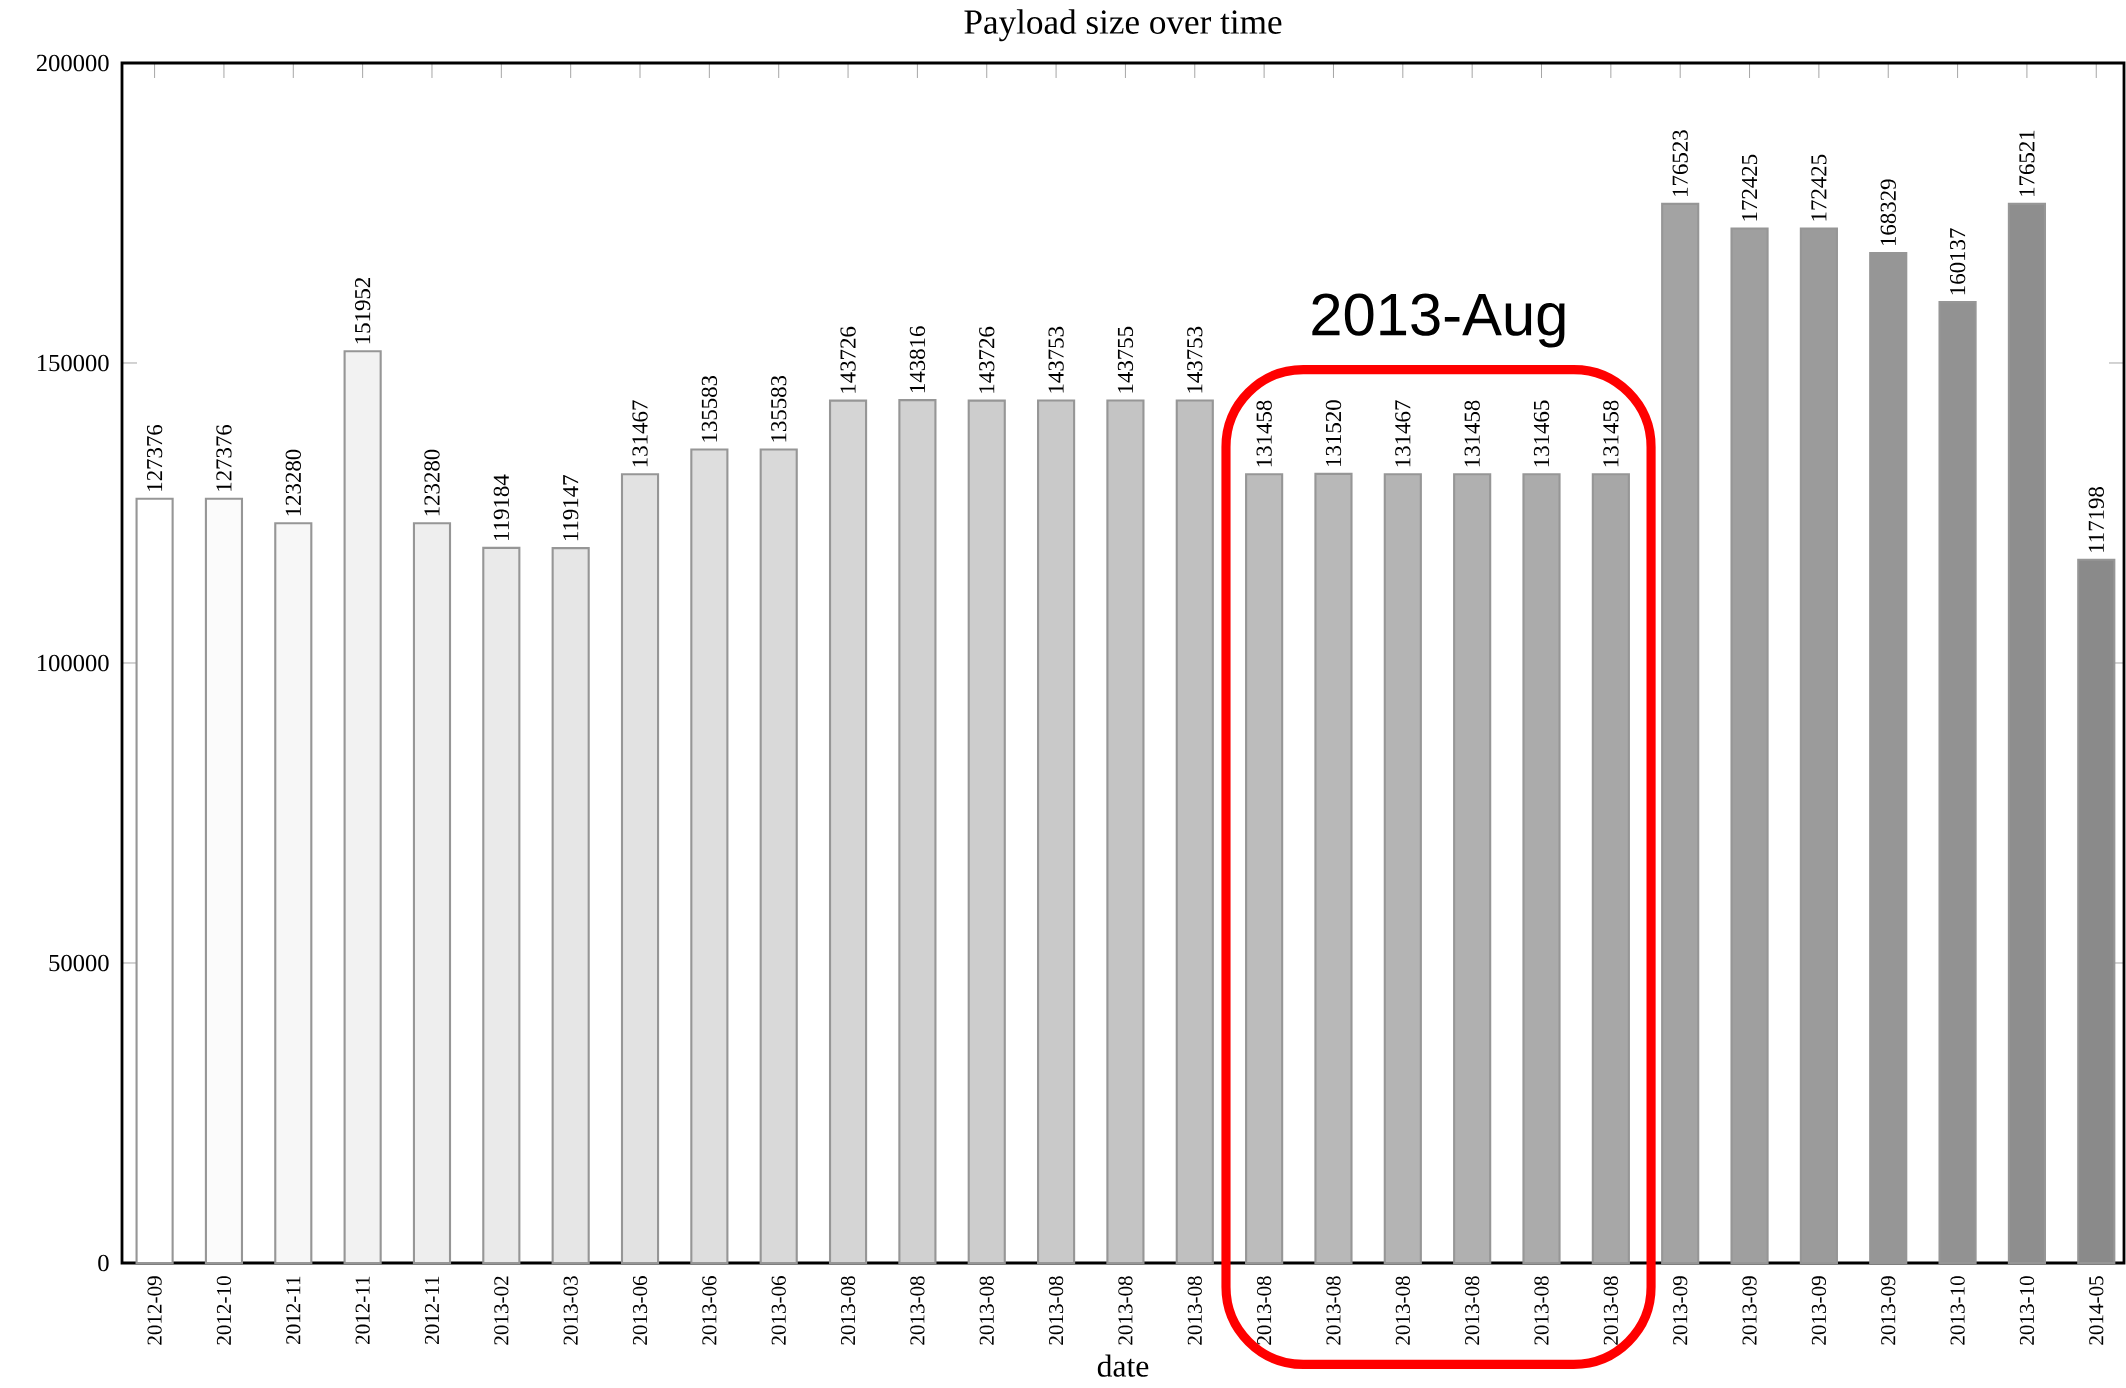 The height and width of the screenshot is (1388, 2126). Describe the element at coordinates (501, 1310) in the screenshot. I see `x-tick-label: 2013-02` at that location.